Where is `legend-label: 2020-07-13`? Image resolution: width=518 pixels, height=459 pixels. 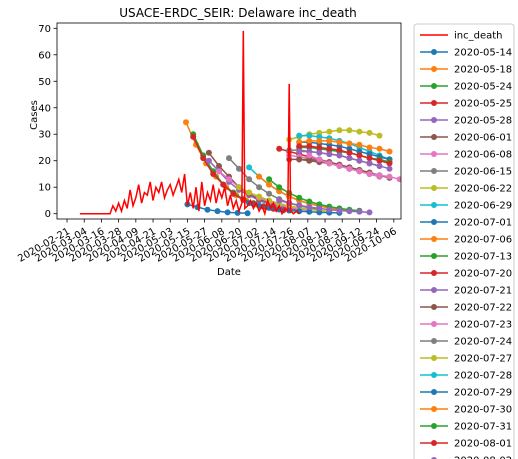 legend-label: 2020-07-13 is located at coordinates (483, 257).